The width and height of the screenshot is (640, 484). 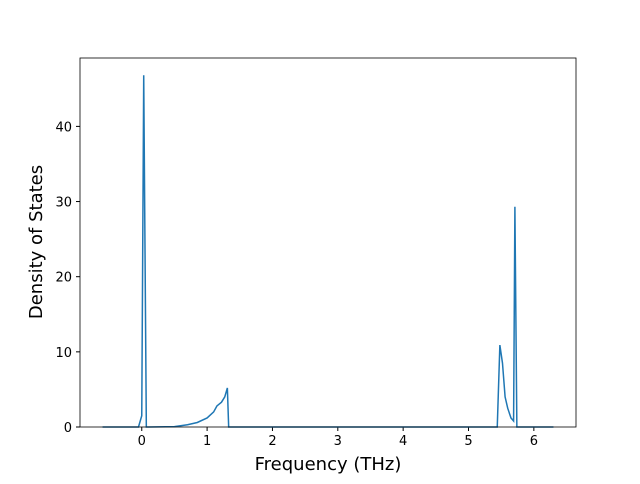 What do you see at coordinates (534, 441) in the screenshot?
I see `x-tick-label: 6` at bounding box center [534, 441].